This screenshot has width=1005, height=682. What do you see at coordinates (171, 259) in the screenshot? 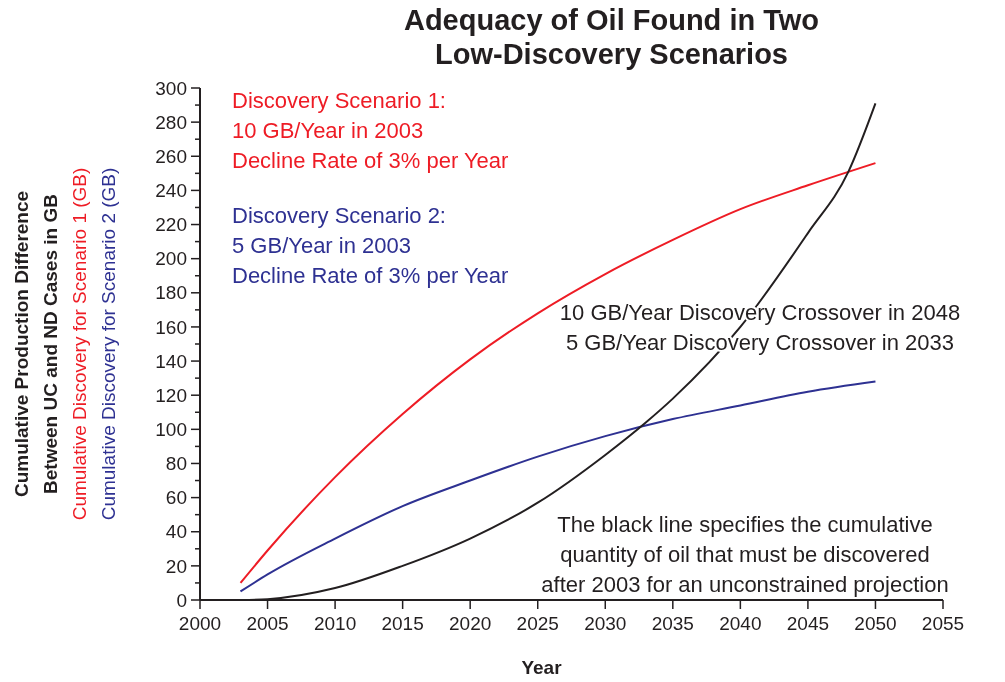
I see `y-tick-label: 200` at bounding box center [171, 259].